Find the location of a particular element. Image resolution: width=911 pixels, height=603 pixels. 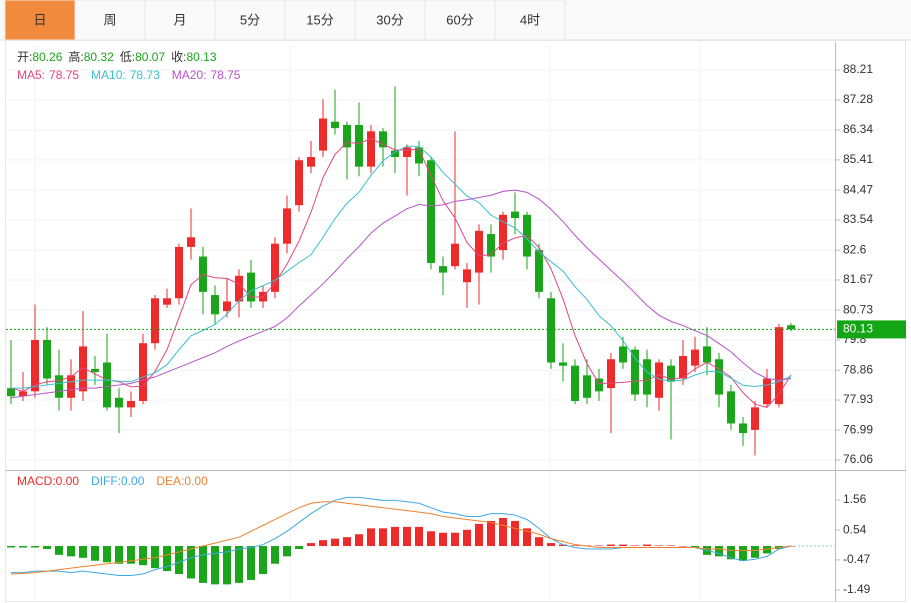

ma-legend-name: MA20: is located at coordinates (189, 75).